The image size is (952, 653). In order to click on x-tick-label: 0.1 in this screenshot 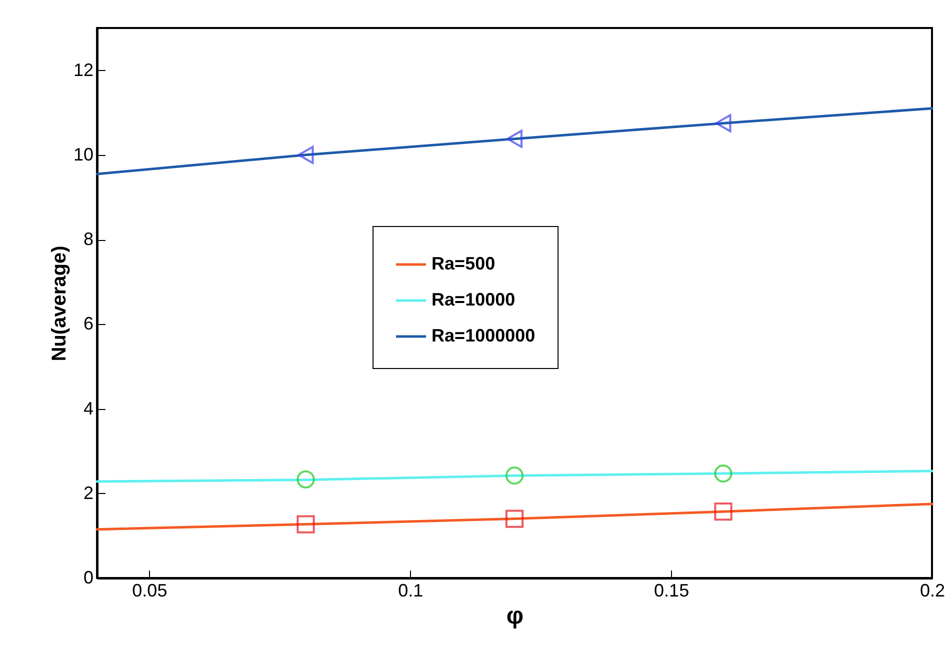, I will do `click(411, 590)`.